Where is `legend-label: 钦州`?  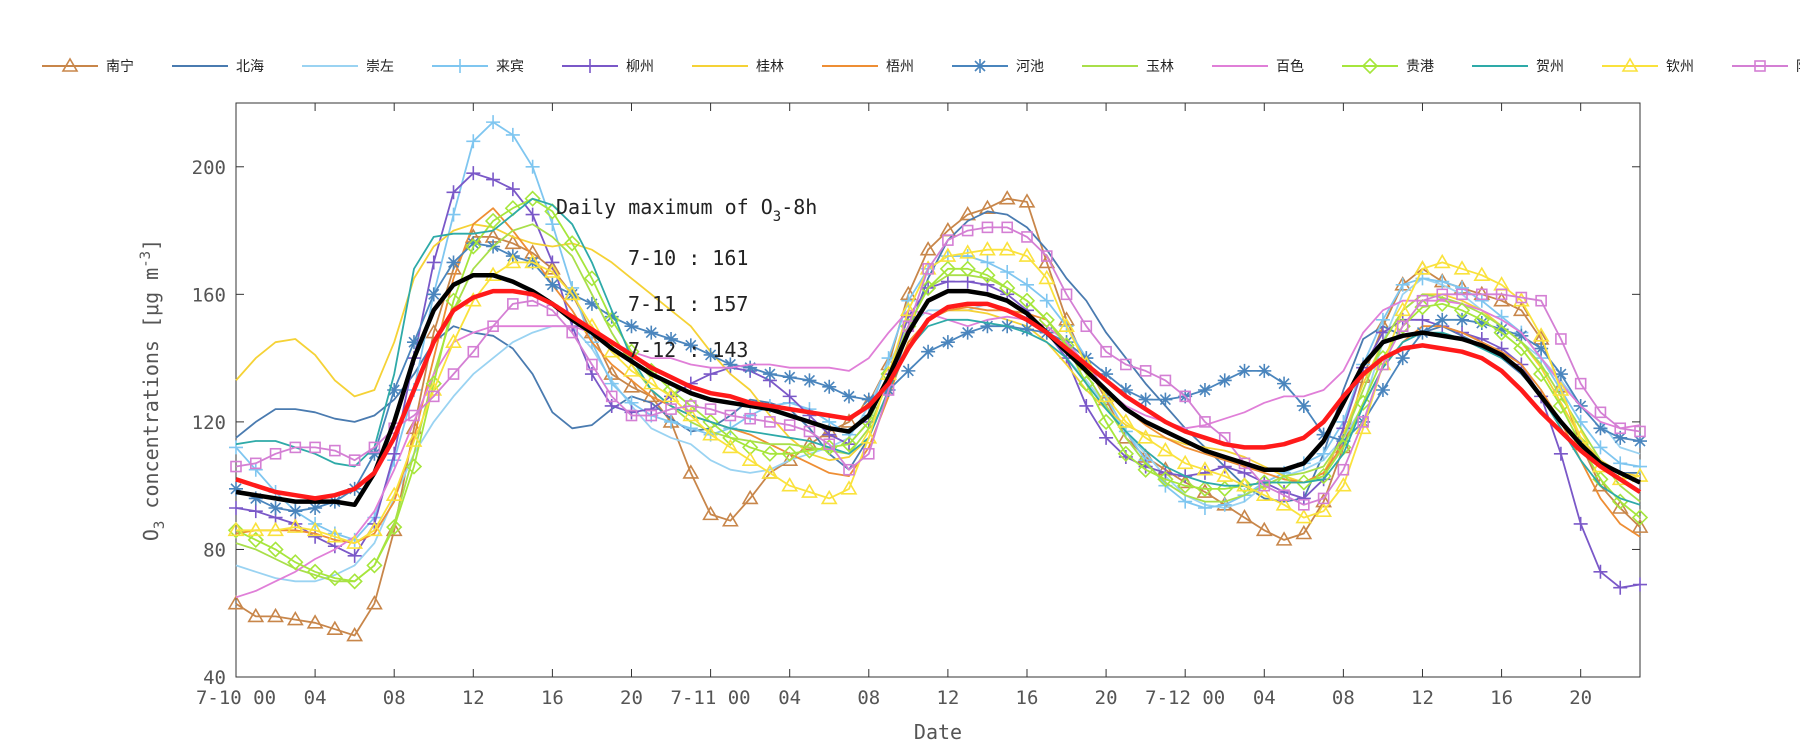
legend-label: 钦州 is located at coordinates (1680, 67).